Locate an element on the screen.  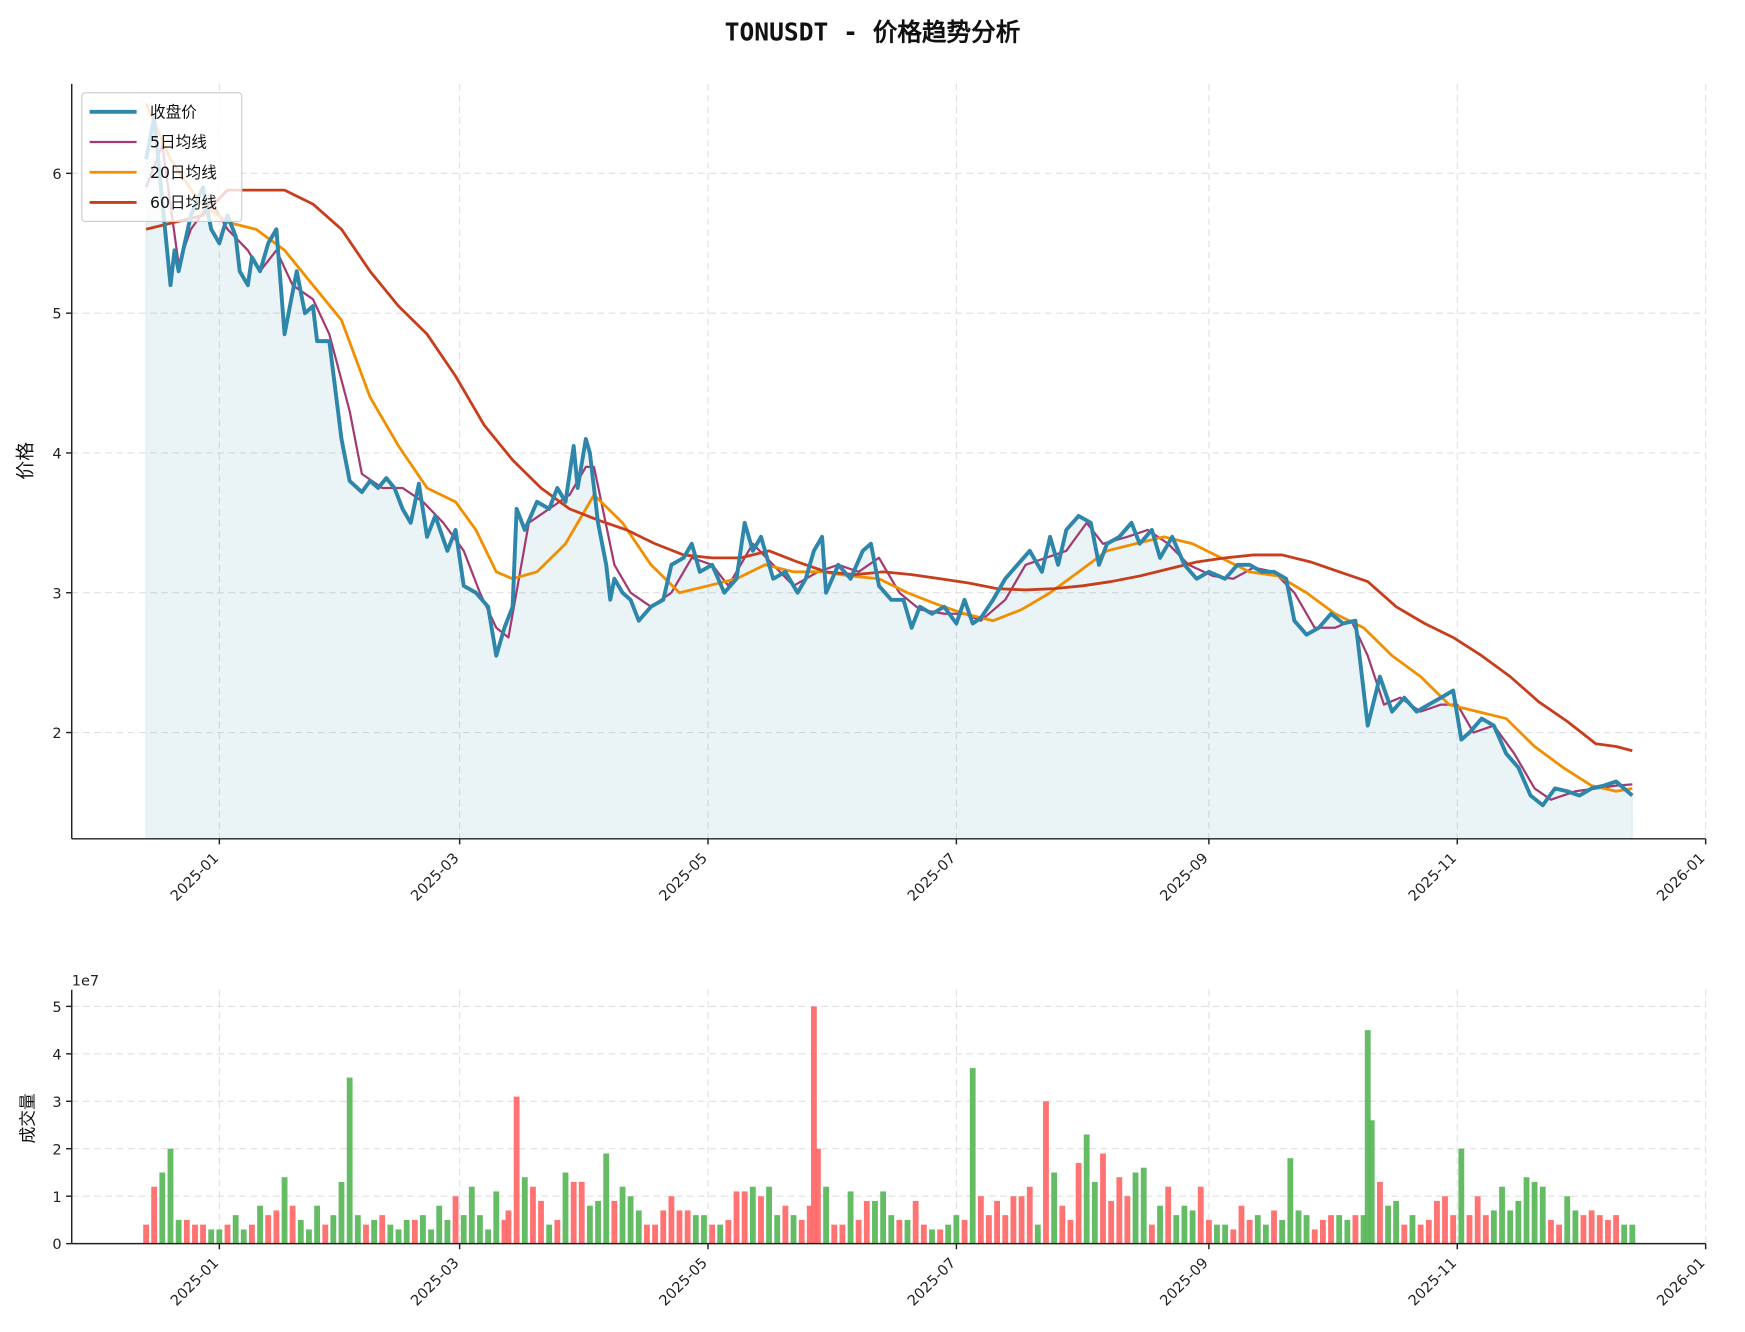
legend-label: 60日均线 is located at coordinates (183, 202).